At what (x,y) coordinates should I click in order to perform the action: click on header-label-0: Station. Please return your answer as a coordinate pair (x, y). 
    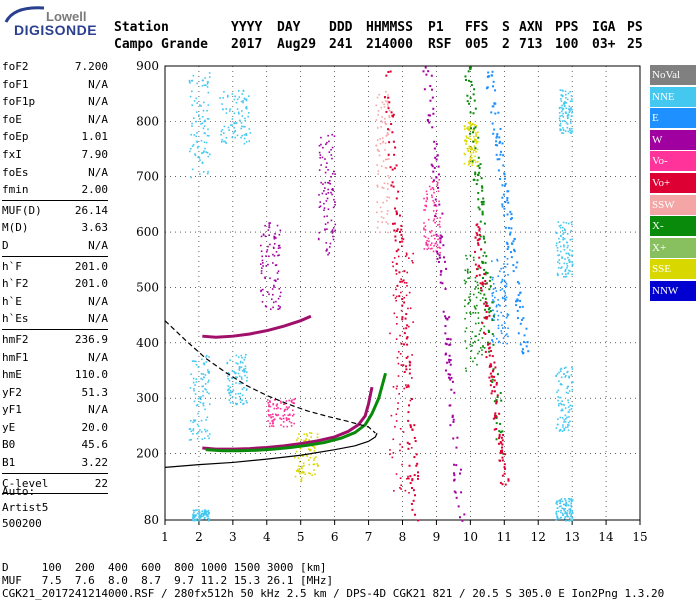
    Looking at the image, I should click on (141, 27).